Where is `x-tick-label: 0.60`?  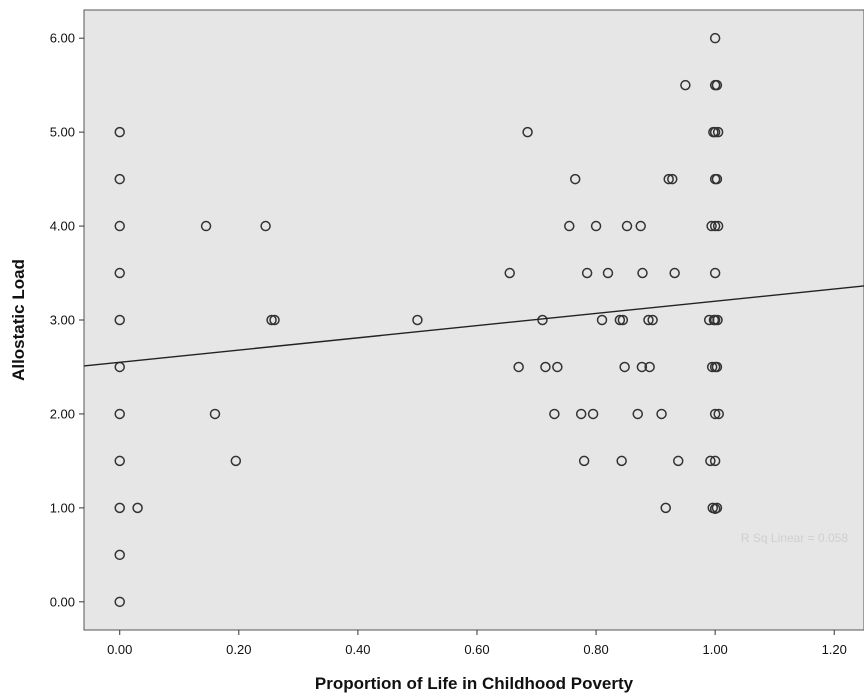 x-tick-label: 0.60 is located at coordinates (476, 649).